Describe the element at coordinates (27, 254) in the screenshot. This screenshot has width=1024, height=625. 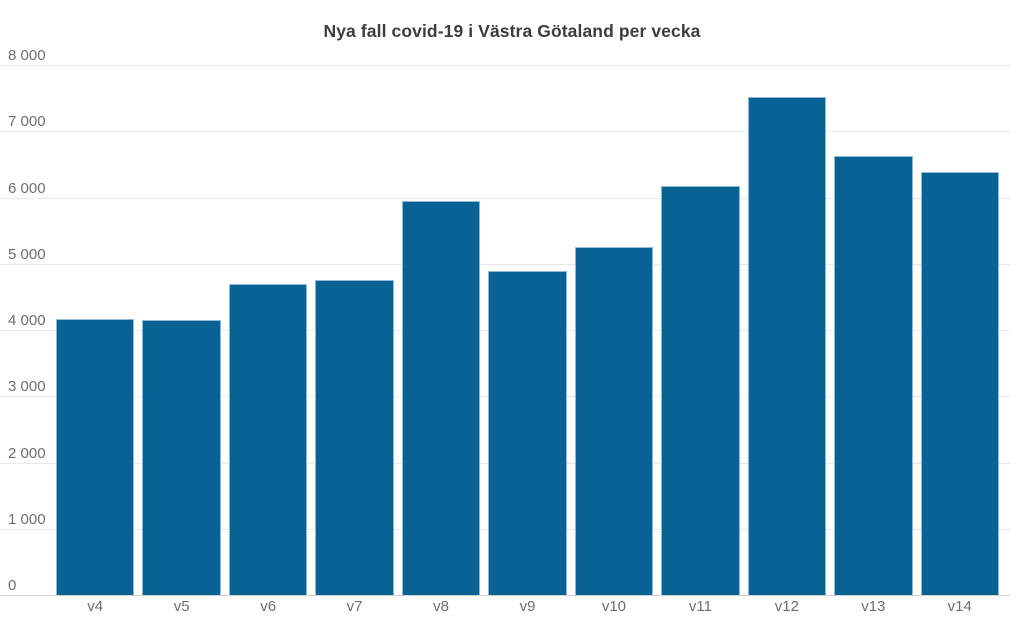
I see `y-axis-tick-label: 5 000` at that location.